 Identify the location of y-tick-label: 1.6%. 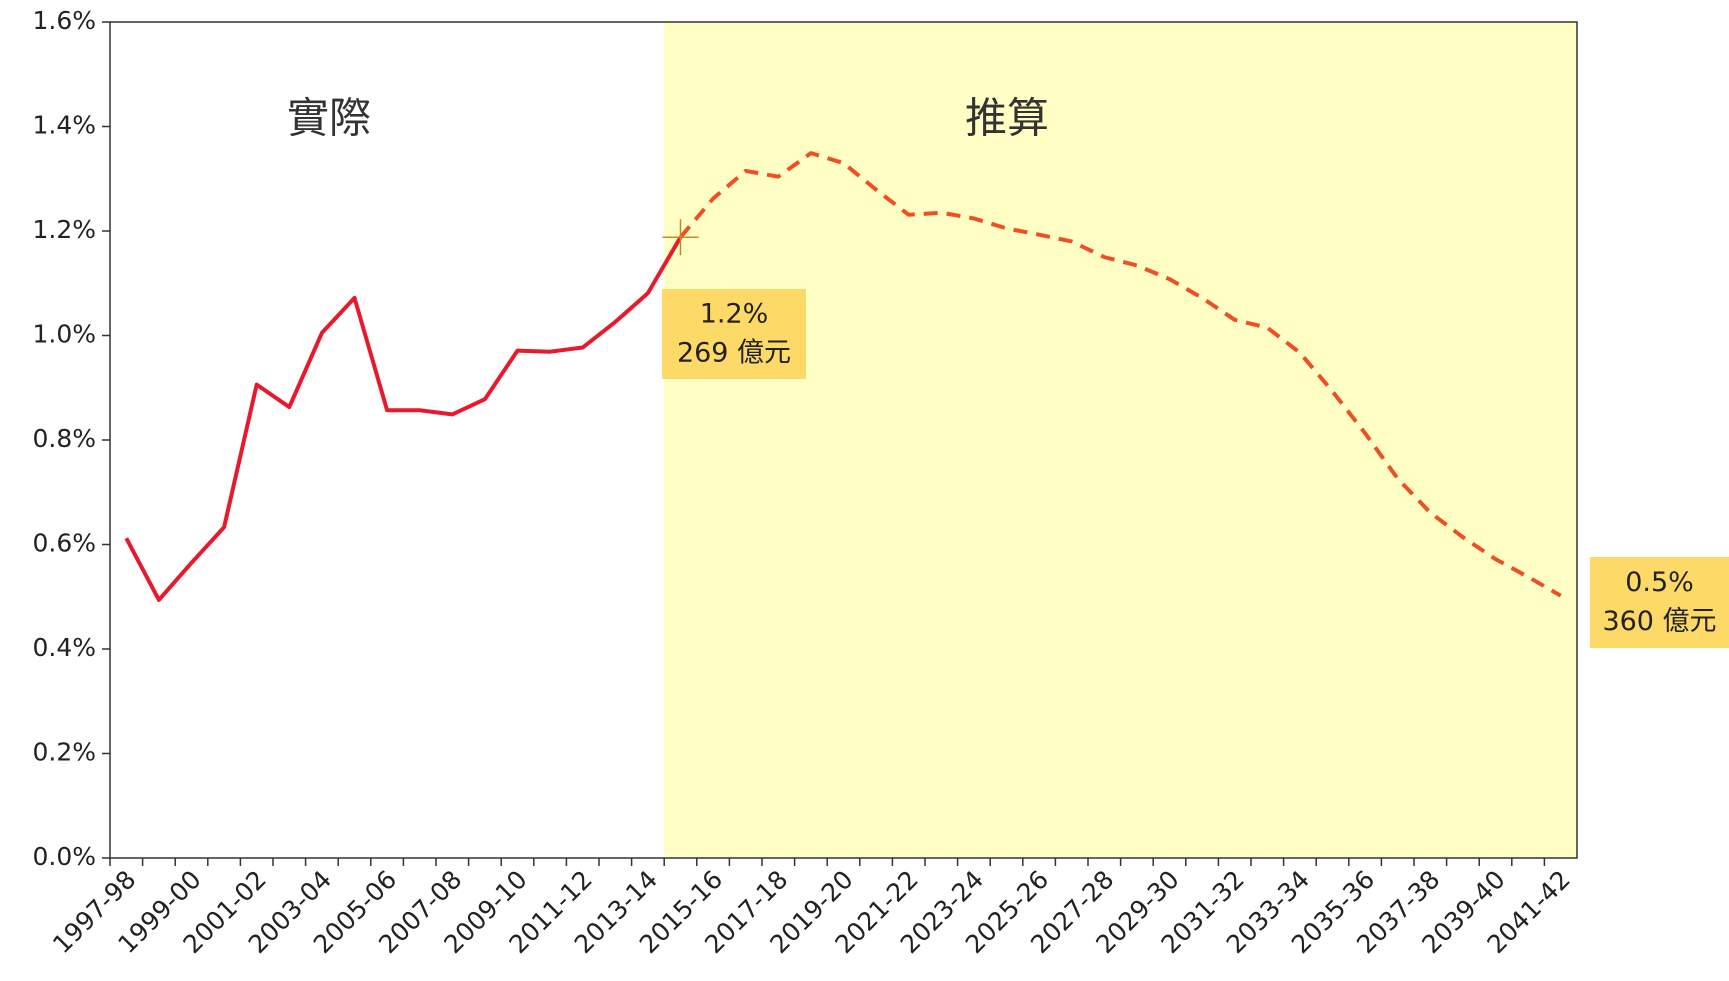
(64, 20).